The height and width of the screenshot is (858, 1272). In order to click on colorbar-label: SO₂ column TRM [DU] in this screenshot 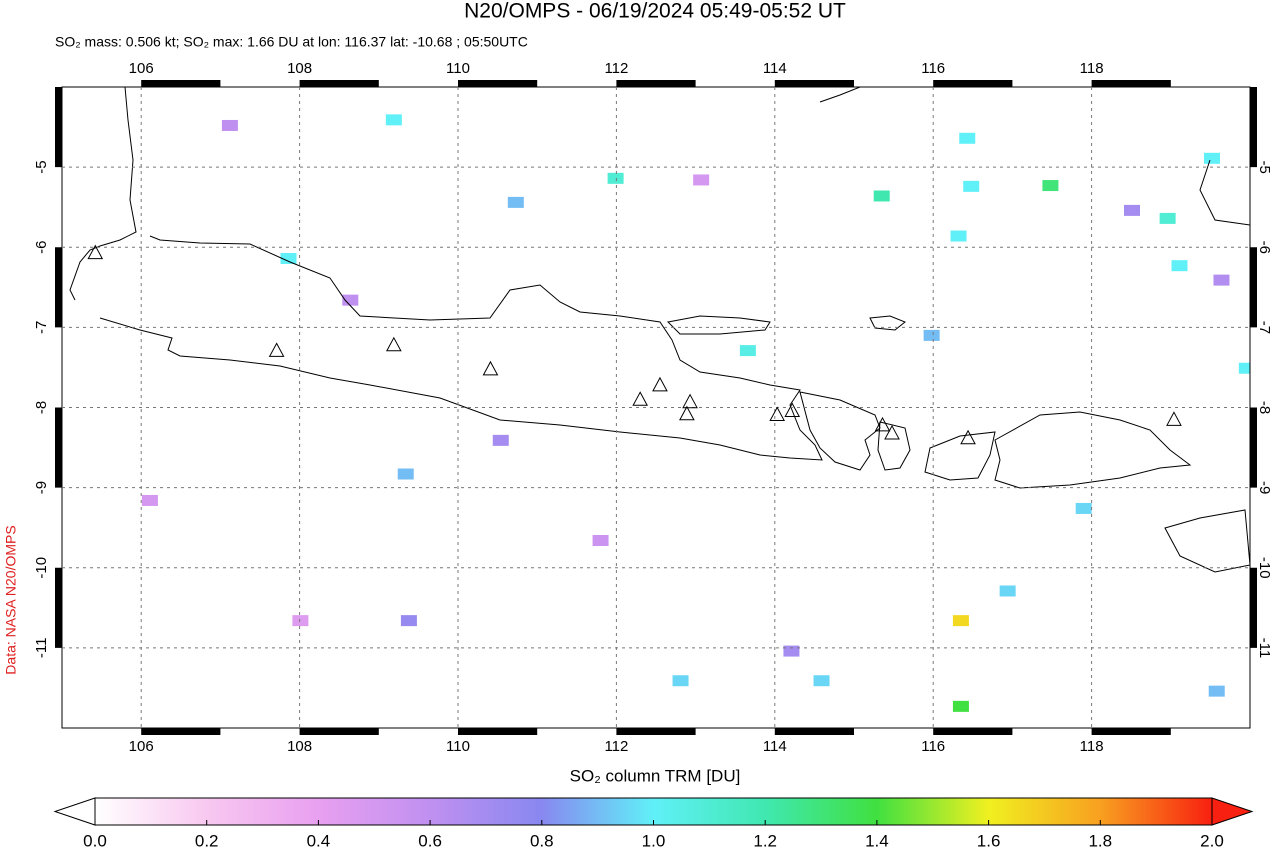, I will do `click(655, 775)`.